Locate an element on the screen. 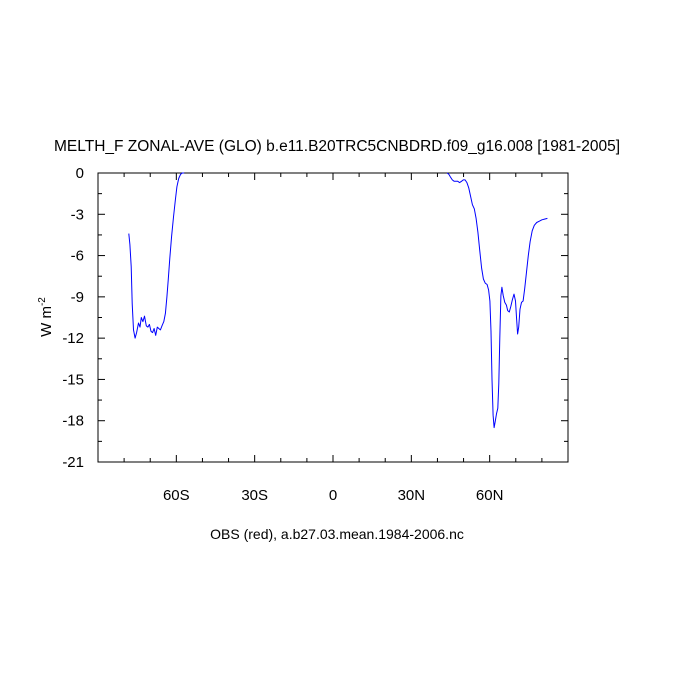 This screenshot has width=675, height=676. y-axis-title: W m-2 is located at coordinates (46, 317).